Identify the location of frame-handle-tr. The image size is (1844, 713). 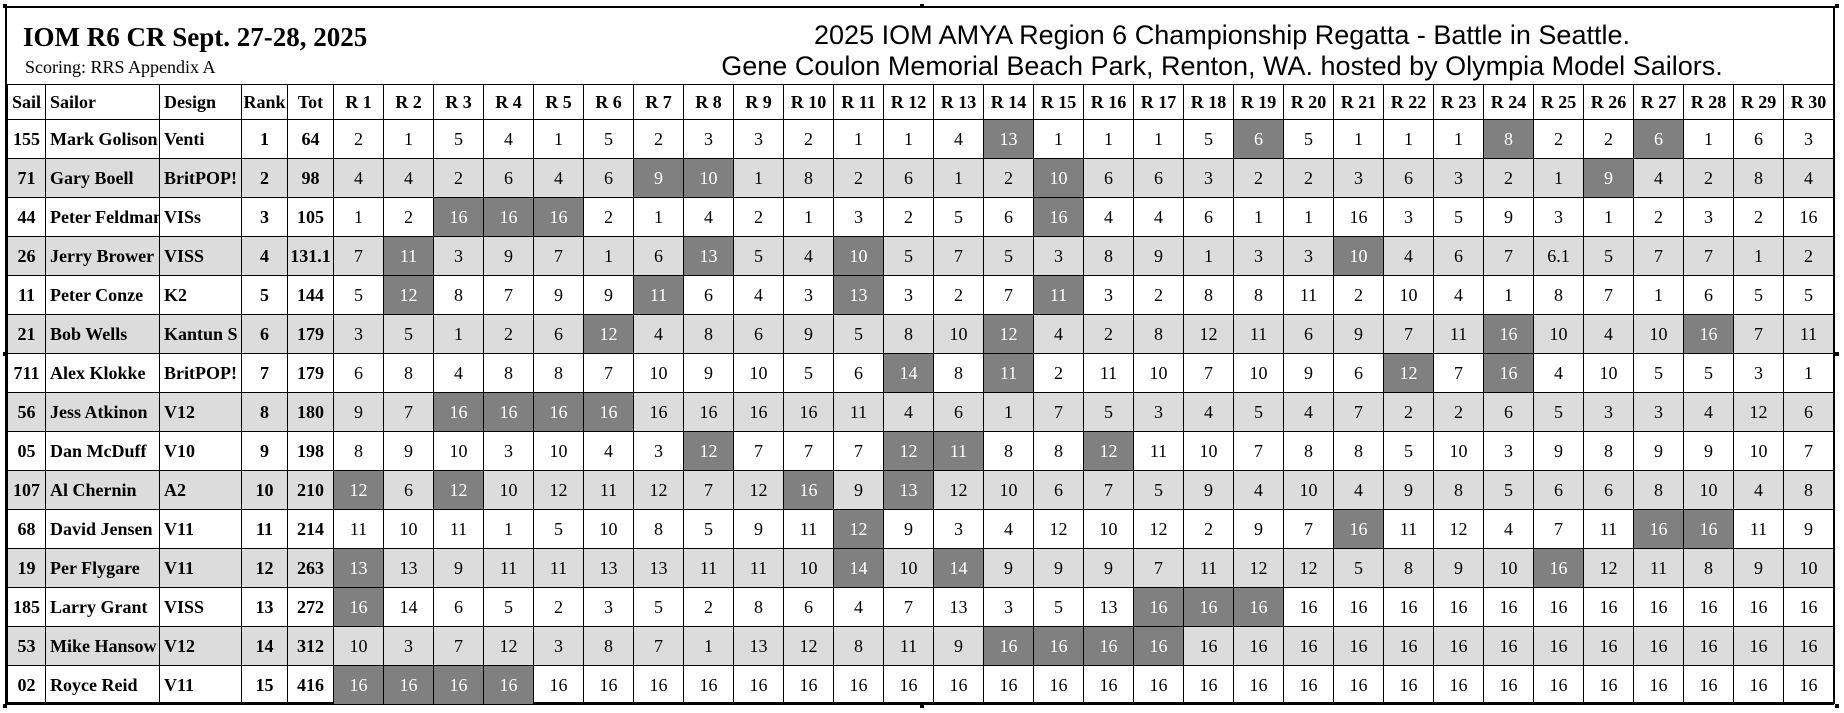
(1837, 6).